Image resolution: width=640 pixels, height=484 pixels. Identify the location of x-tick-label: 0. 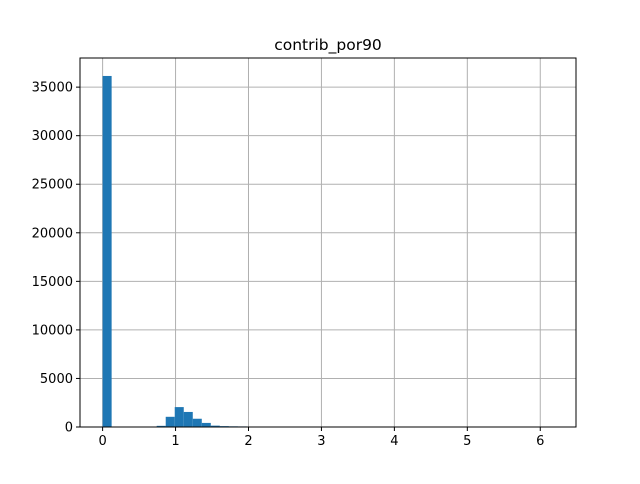
(102, 441).